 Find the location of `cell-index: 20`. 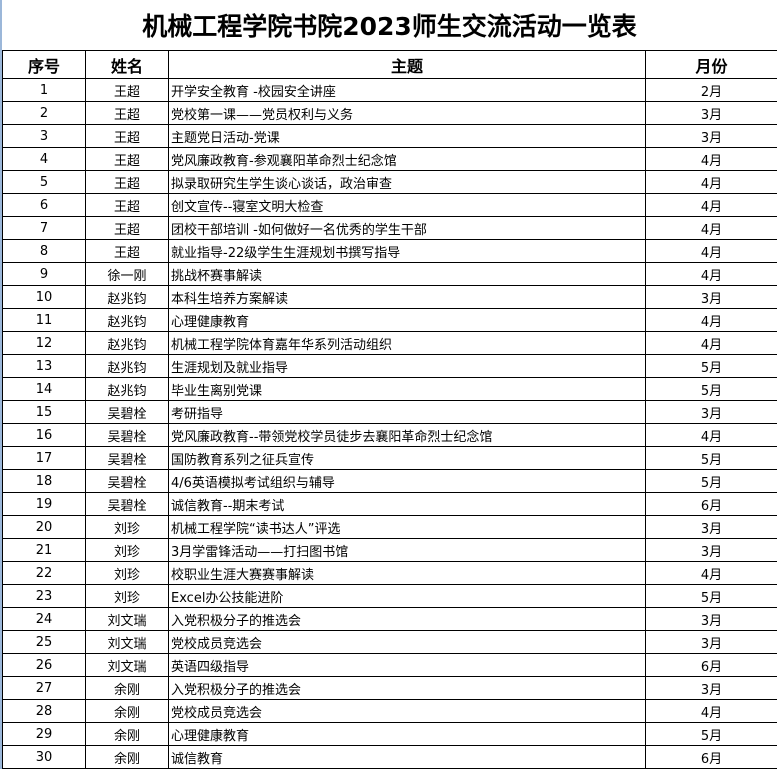

cell-index: 20 is located at coordinates (44, 527).